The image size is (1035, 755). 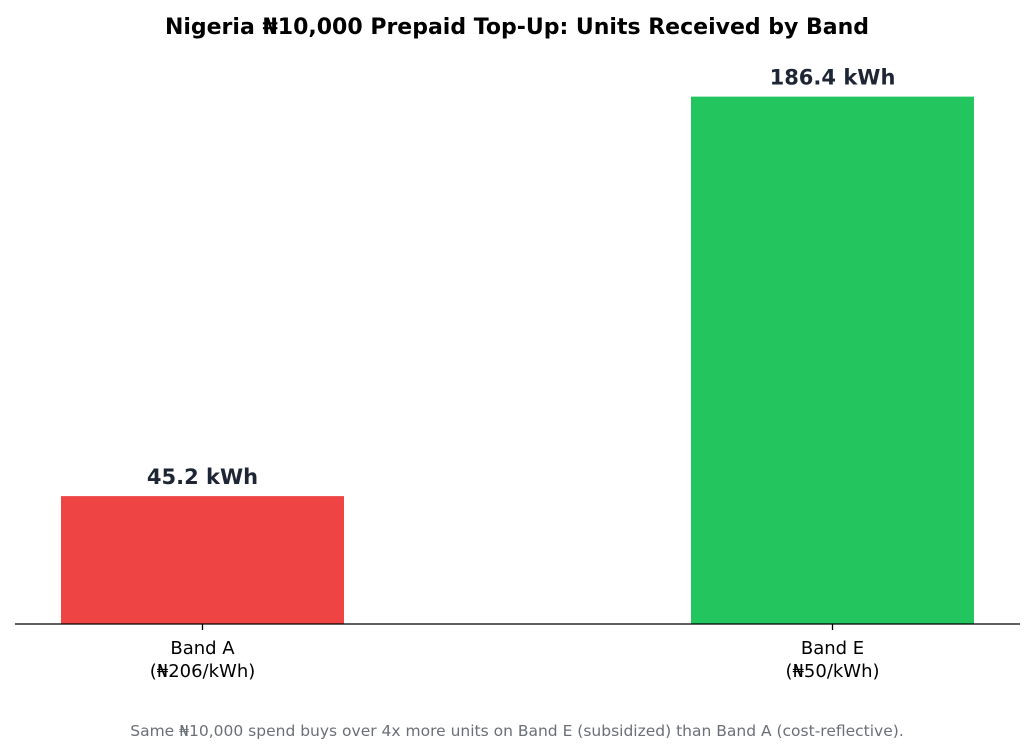 I want to click on value-label-band-a: 45.2 kWh, so click(x=202, y=477).